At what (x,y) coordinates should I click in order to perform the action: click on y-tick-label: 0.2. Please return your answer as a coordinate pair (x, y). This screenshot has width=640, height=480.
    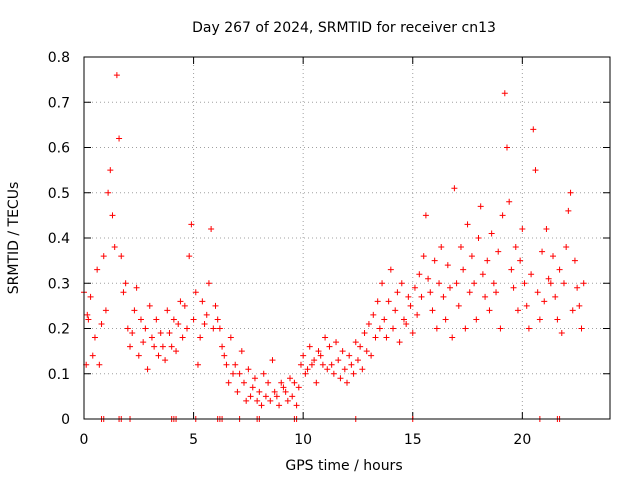
    Looking at the image, I should click on (59, 330).